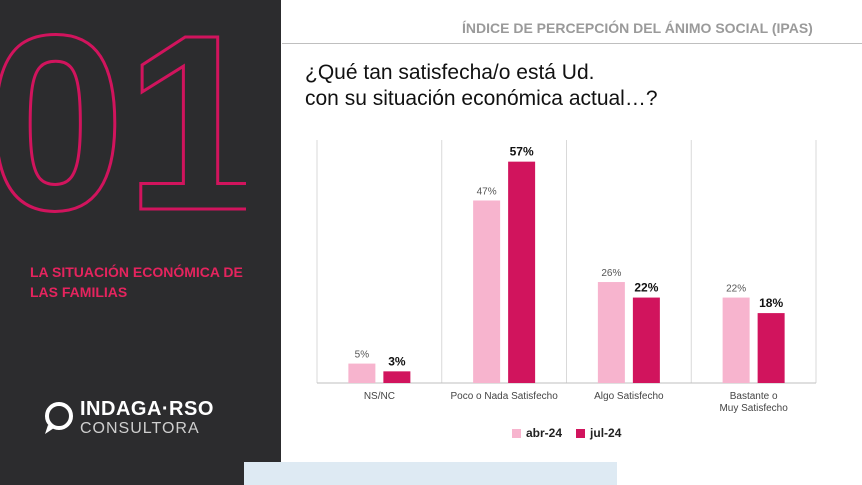 This screenshot has height=485, width=862. I want to click on legend-item-abr: abr-24, so click(537, 433).